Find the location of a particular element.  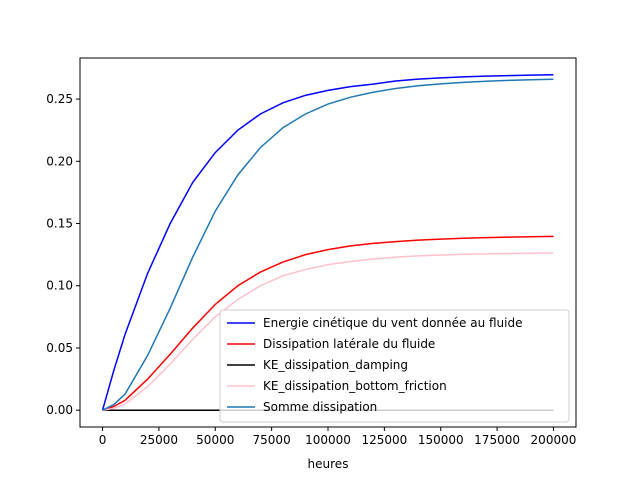

legend-box is located at coordinates (394, 366).